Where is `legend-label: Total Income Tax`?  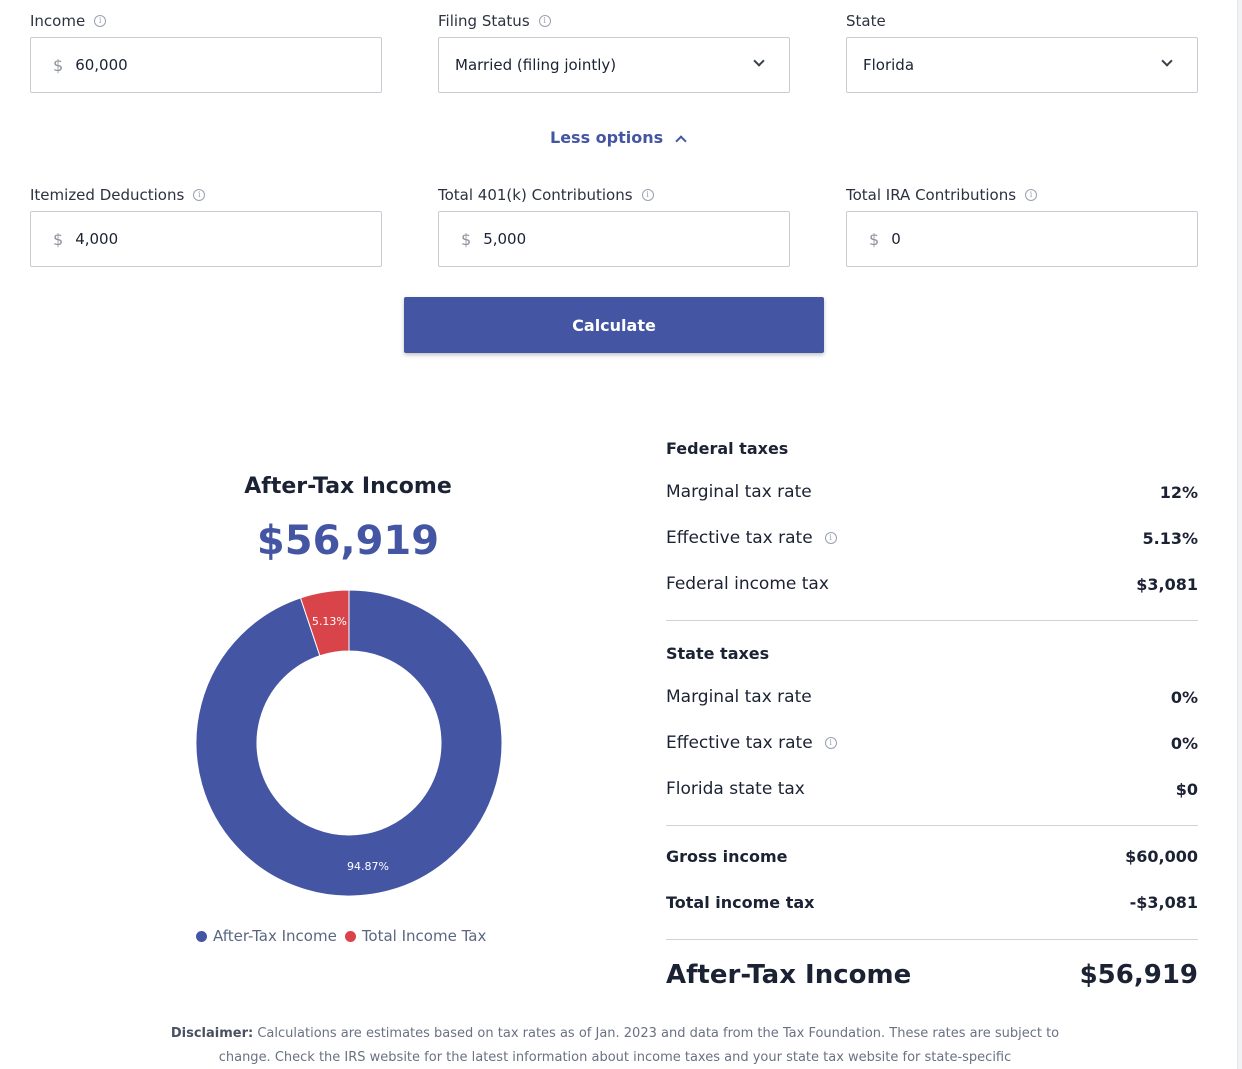
legend-label: Total Income Tax is located at coordinates (424, 936).